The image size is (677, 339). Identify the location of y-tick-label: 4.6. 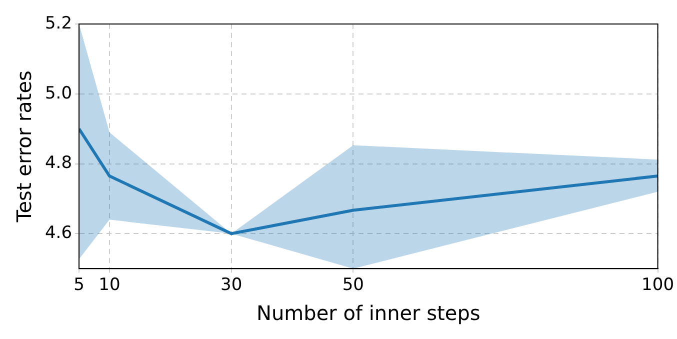
(58, 233).